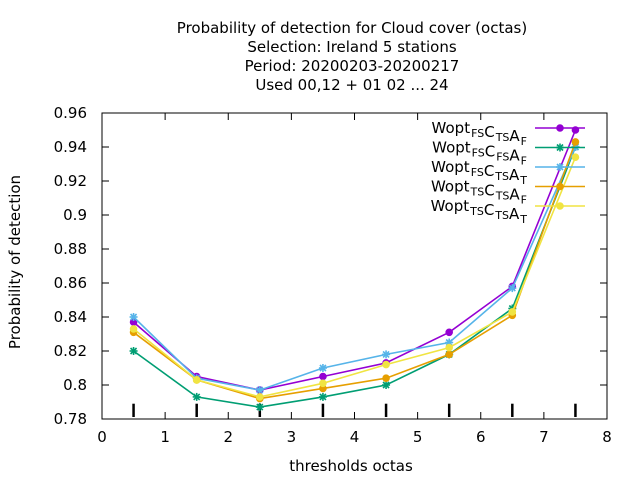 This screenshot has width=640, height=480. Describe the element at coordinates (544, 437) in the screenshot. I see `x-tick-label: 7` at that location.